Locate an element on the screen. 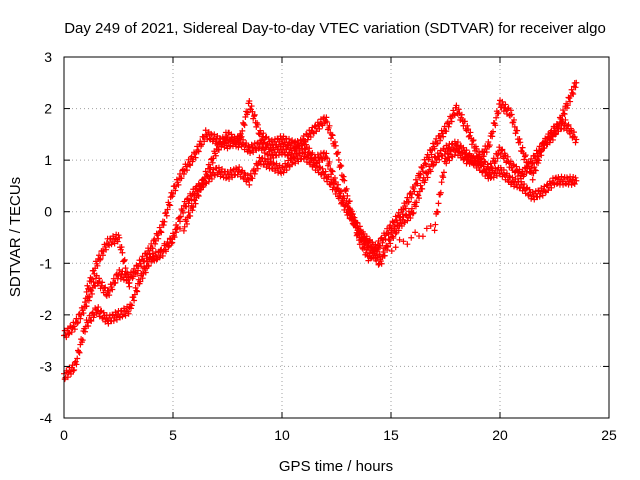 The width and height of the screenshot is (640, 480). y-tick-label: 0 is located at coordinates (48, 212).